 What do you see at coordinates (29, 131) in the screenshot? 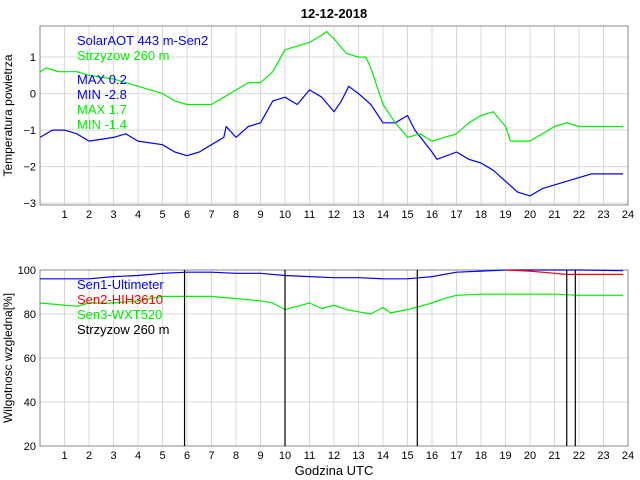
I see `y-tick-label: −1` at bounding box center [29, 131].